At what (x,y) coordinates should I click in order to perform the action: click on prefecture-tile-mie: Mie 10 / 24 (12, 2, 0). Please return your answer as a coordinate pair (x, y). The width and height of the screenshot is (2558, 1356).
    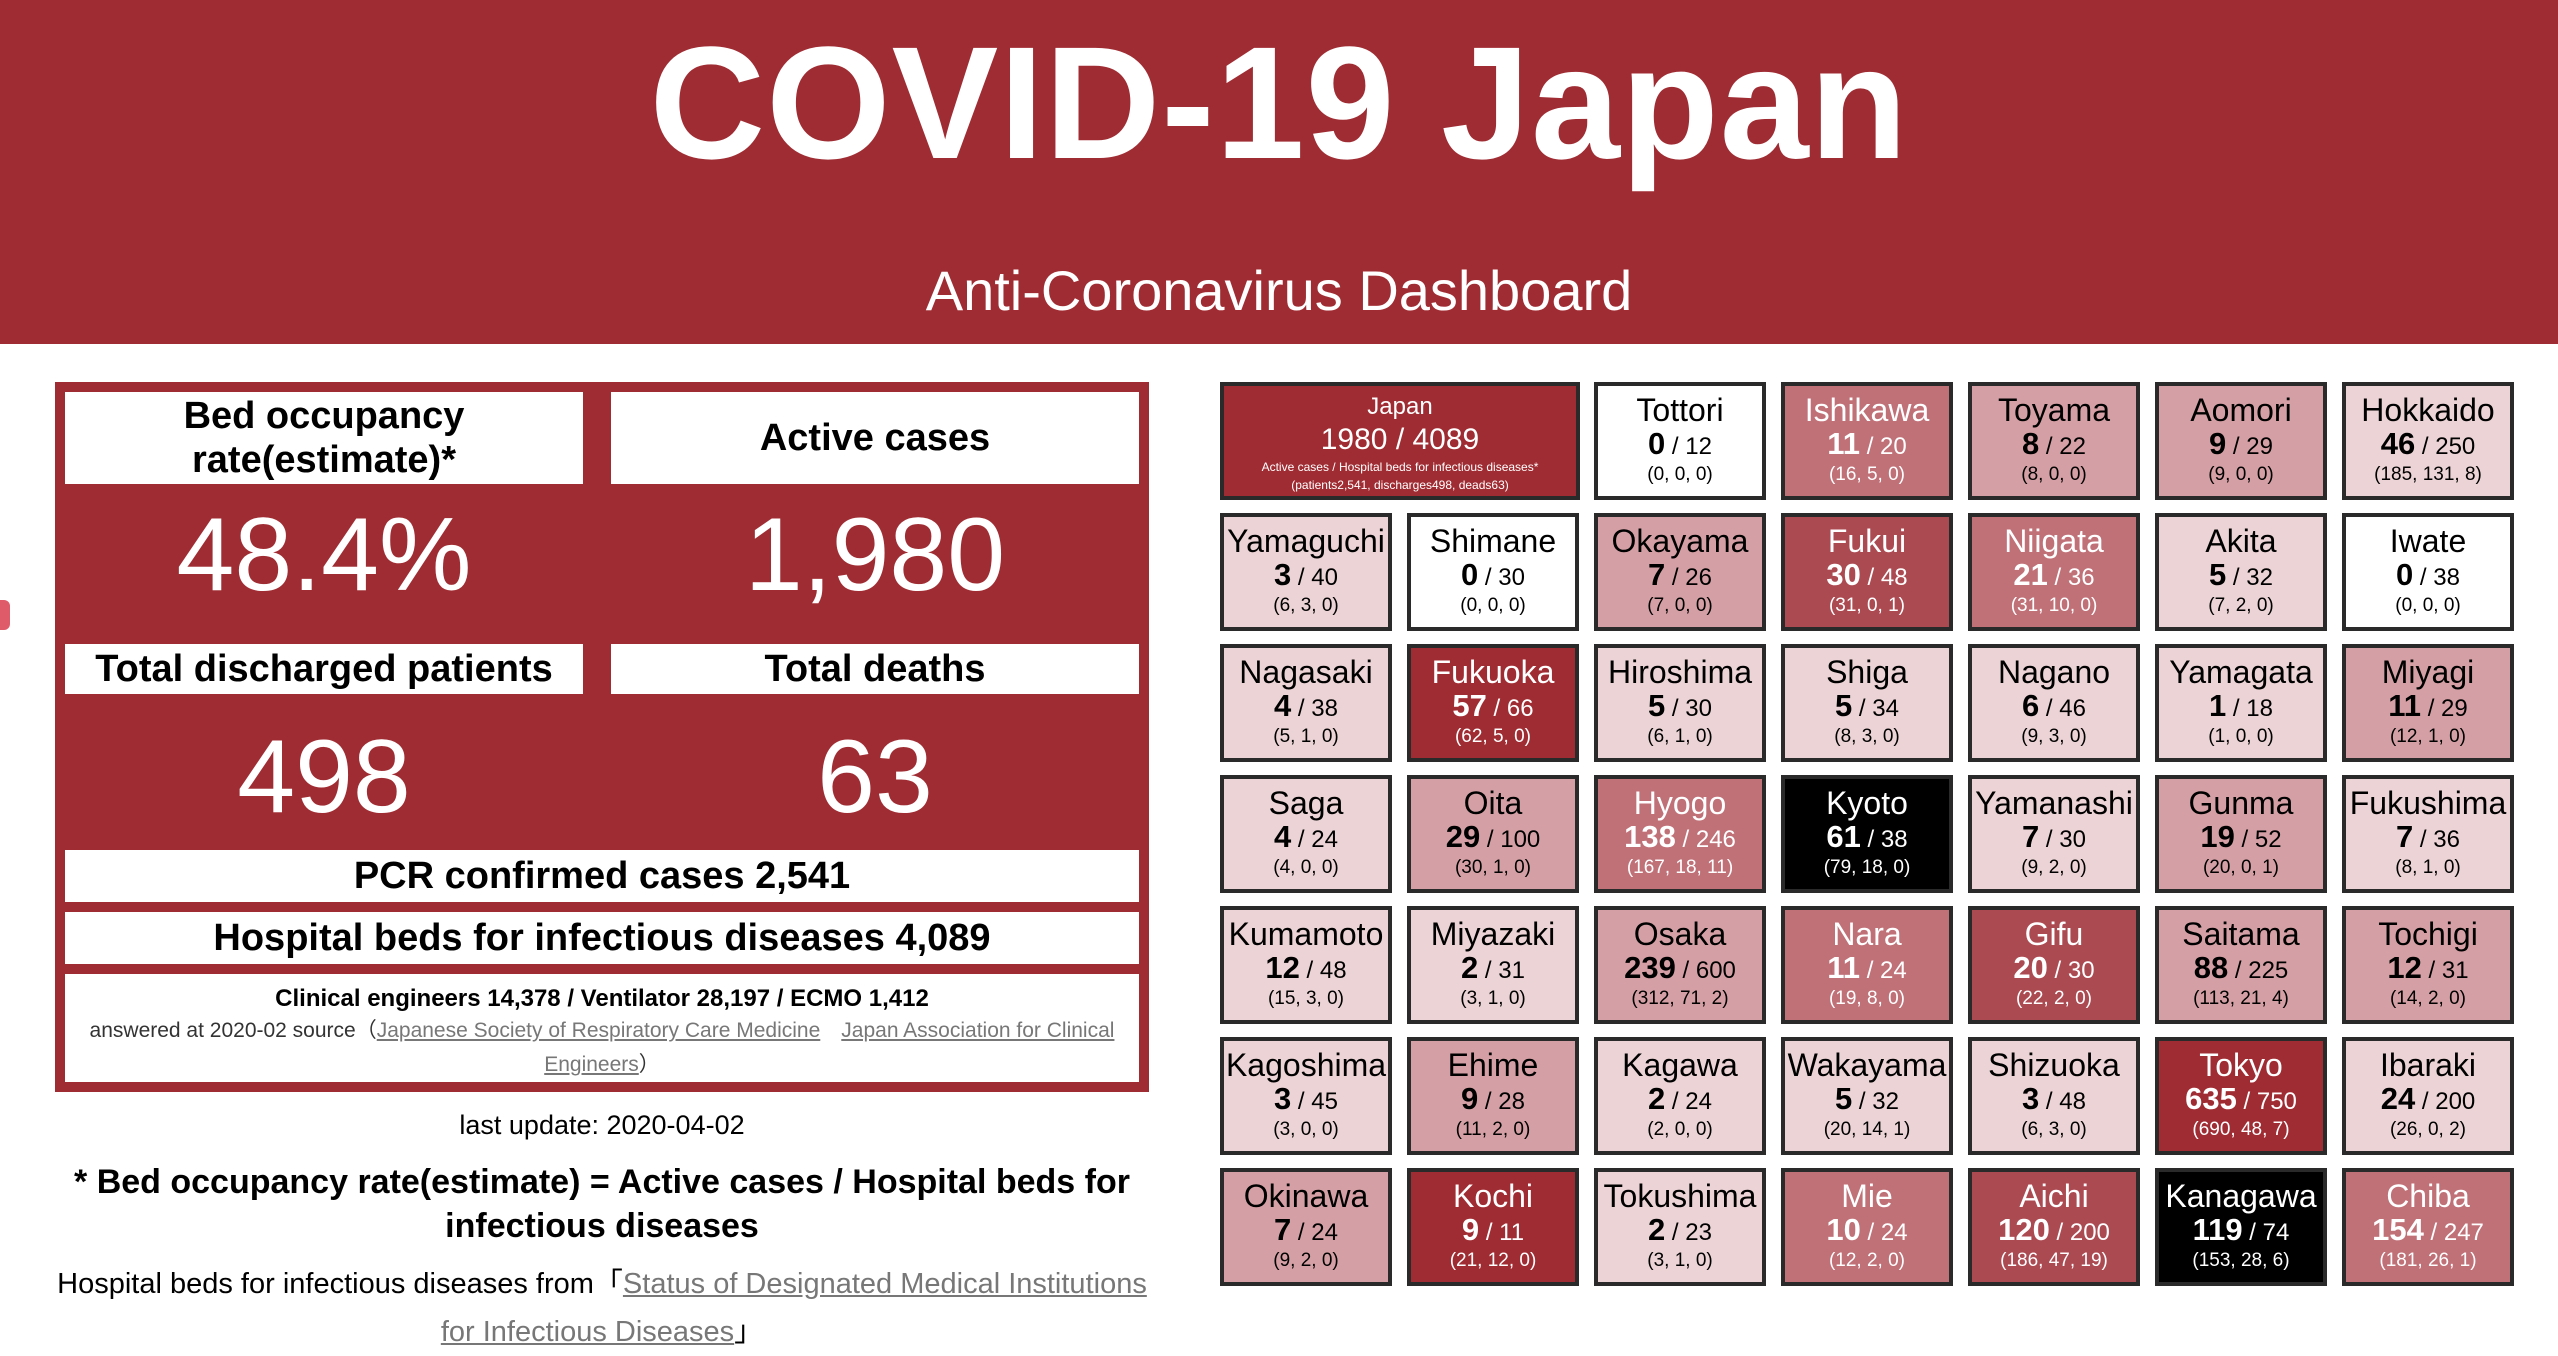
    Looking at the image, I should click on (1867, 1227).